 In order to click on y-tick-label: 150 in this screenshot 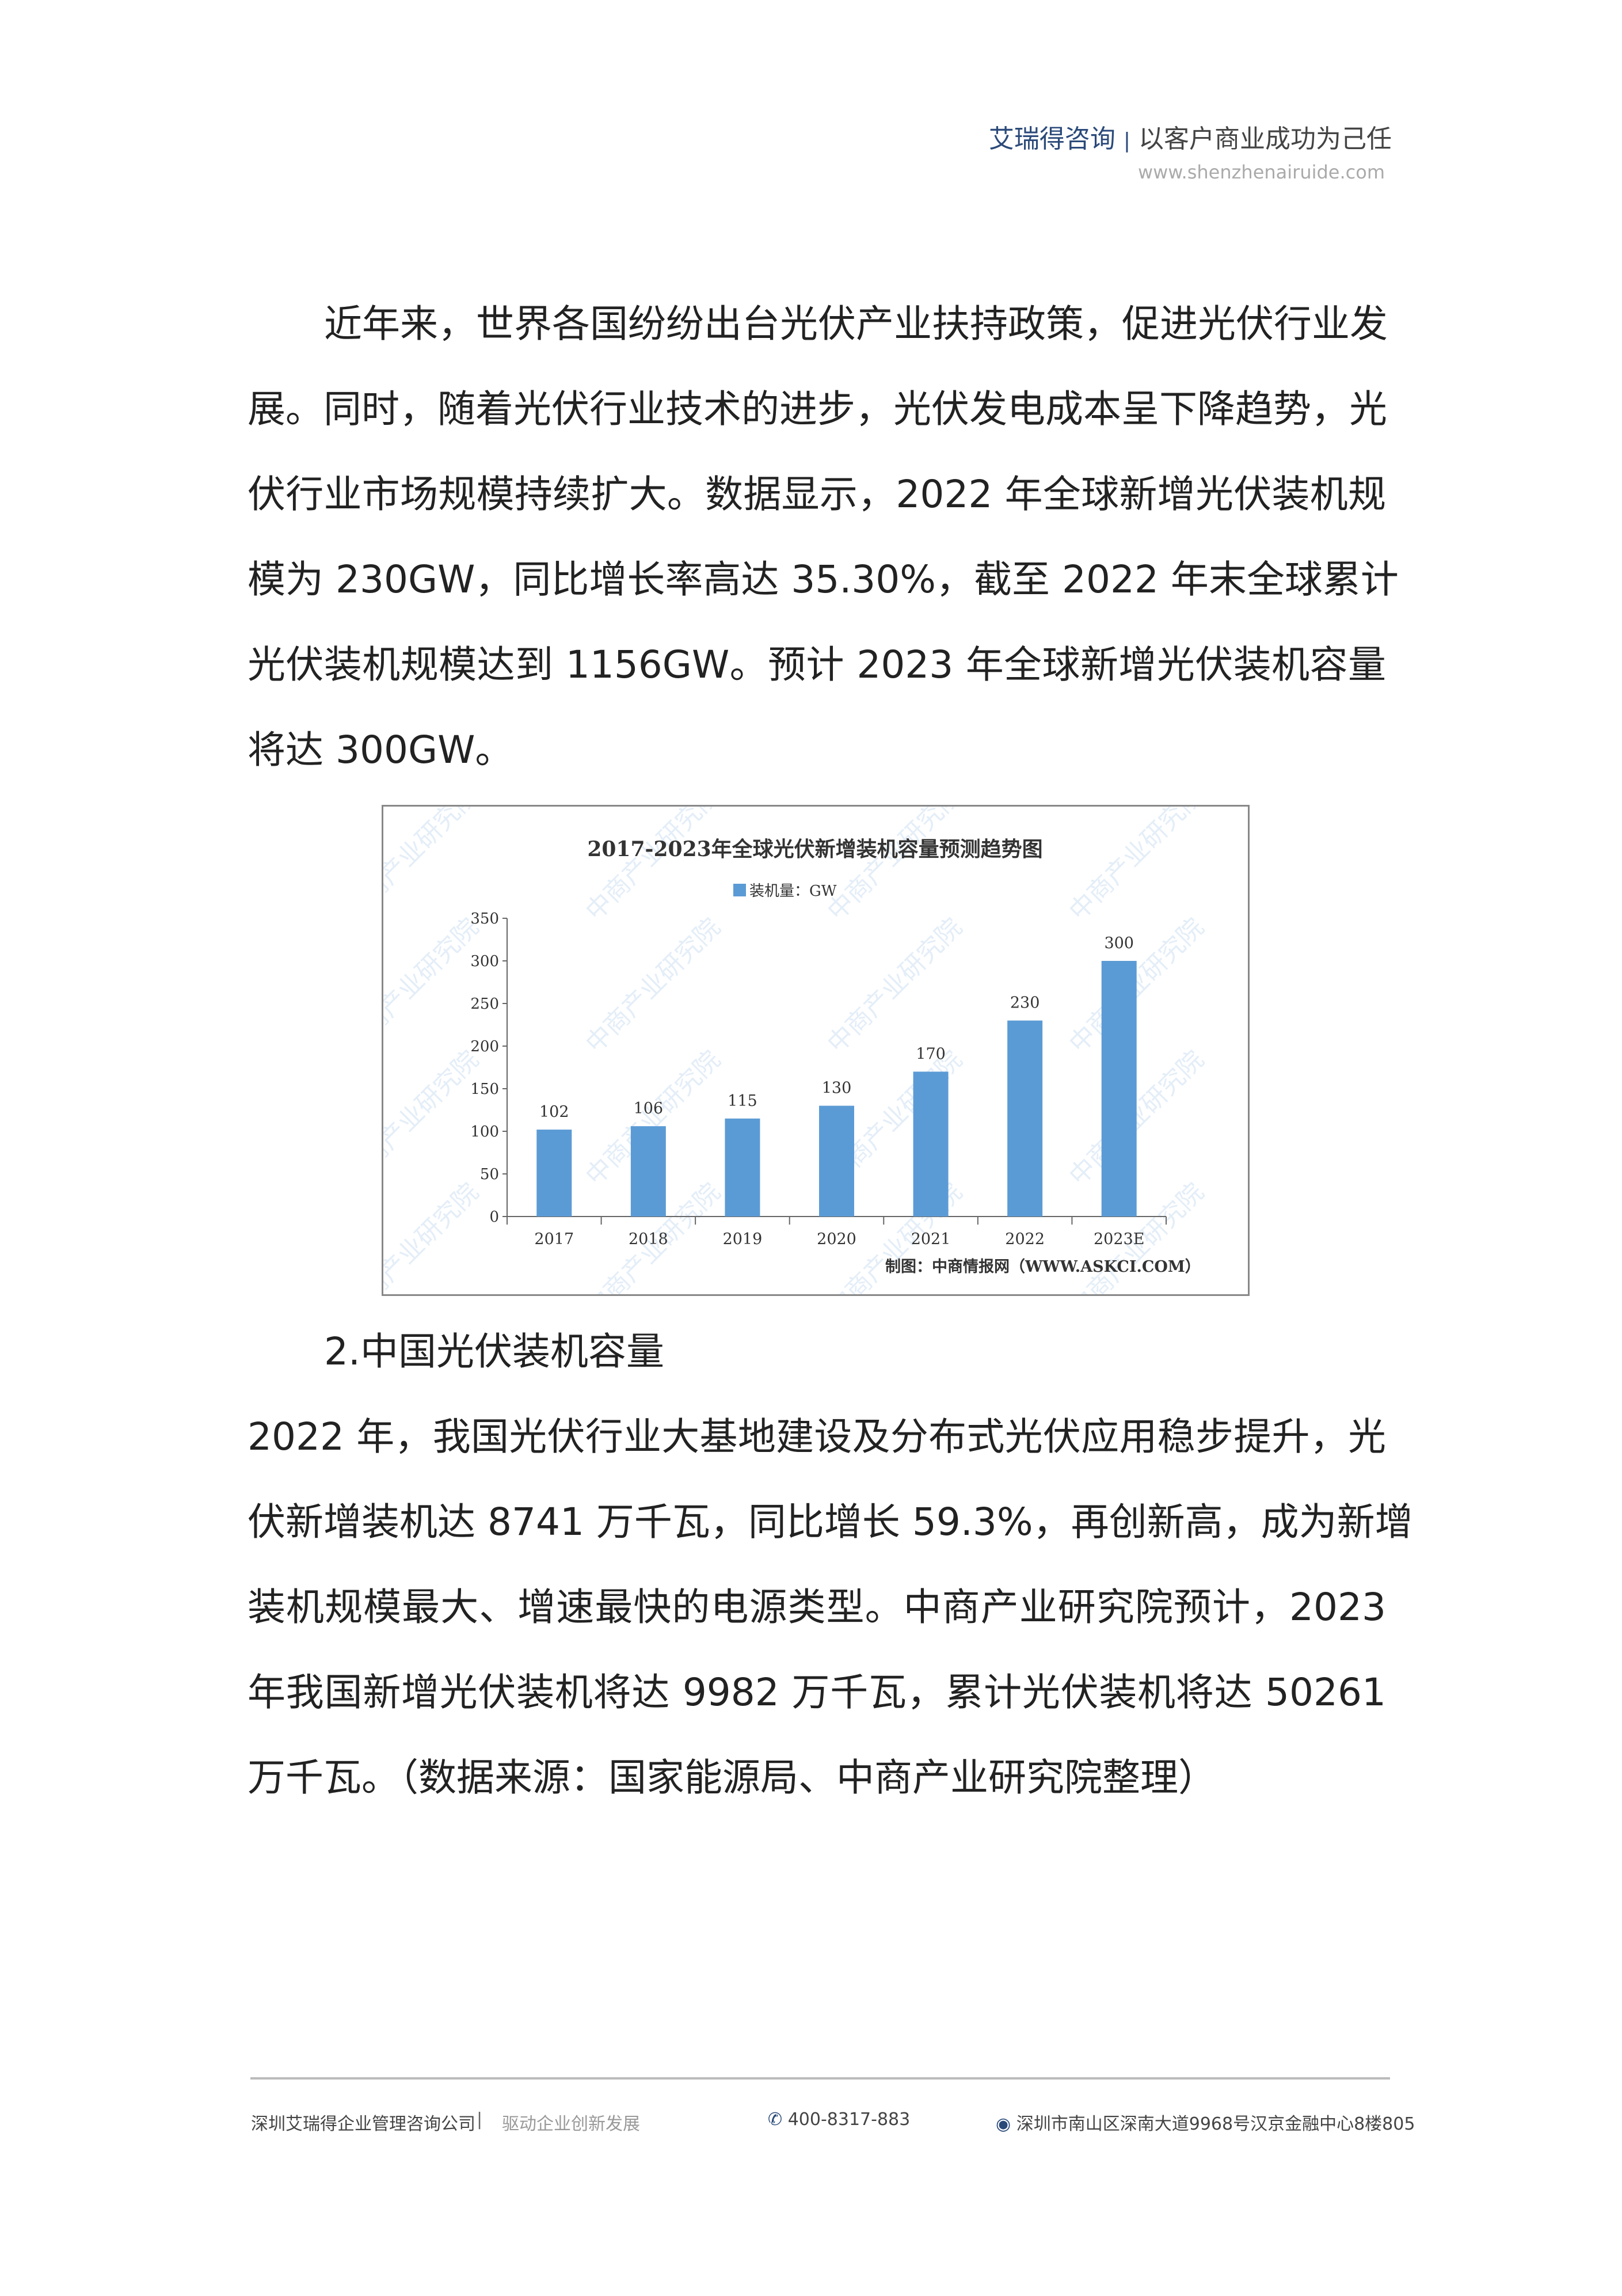, I will do `click(484, 1089)`.